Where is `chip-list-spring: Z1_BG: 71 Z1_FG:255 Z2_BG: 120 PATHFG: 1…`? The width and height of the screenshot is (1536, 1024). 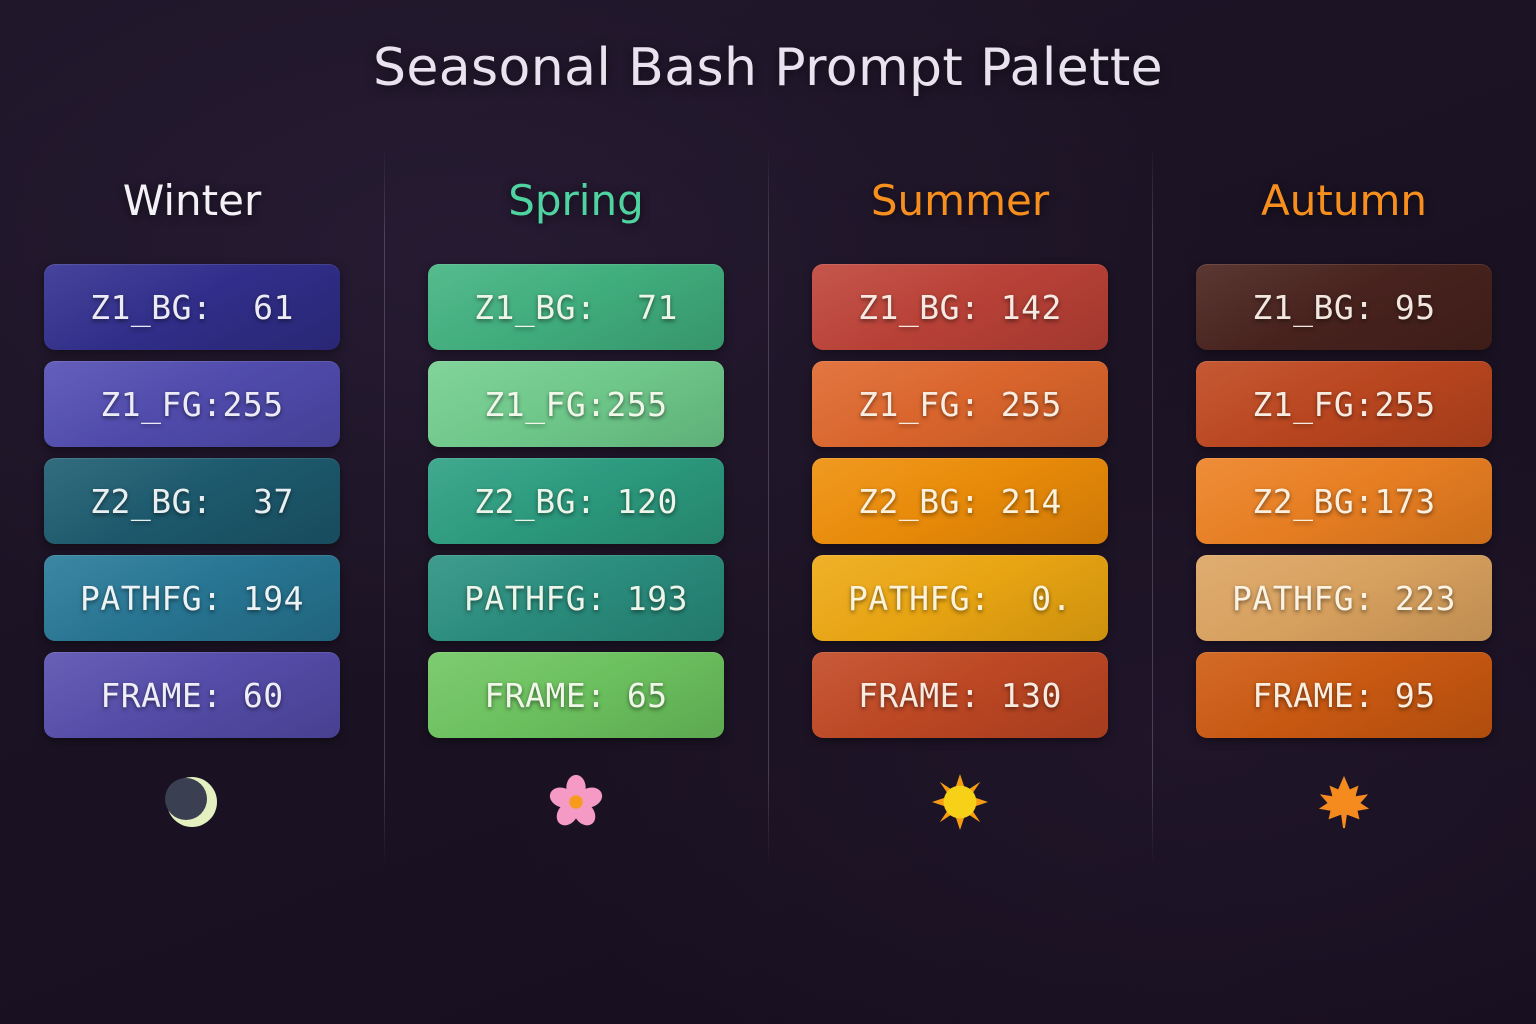 chip-list-spring: Z1_BG: 71 Z1_FG:255 Z2_BG: 120 PATHFG: 1… is located at coordinates (576, 501).